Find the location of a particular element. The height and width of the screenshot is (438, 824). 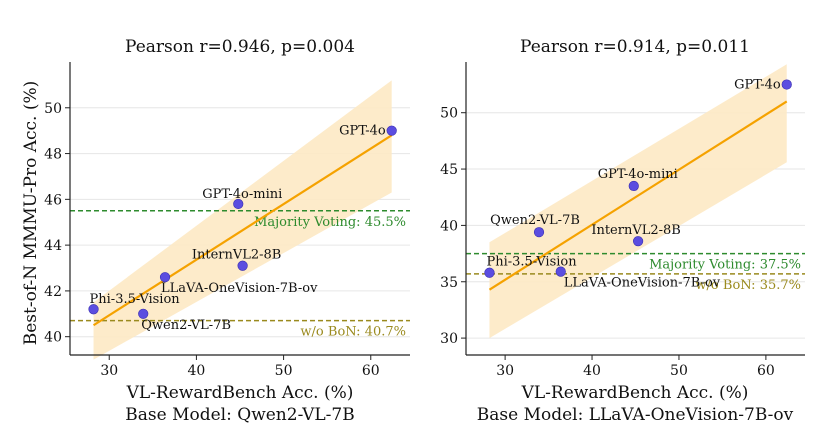

right-reference-line-label: w/o BoN: 35.7% is located at coordinates (748, 285).